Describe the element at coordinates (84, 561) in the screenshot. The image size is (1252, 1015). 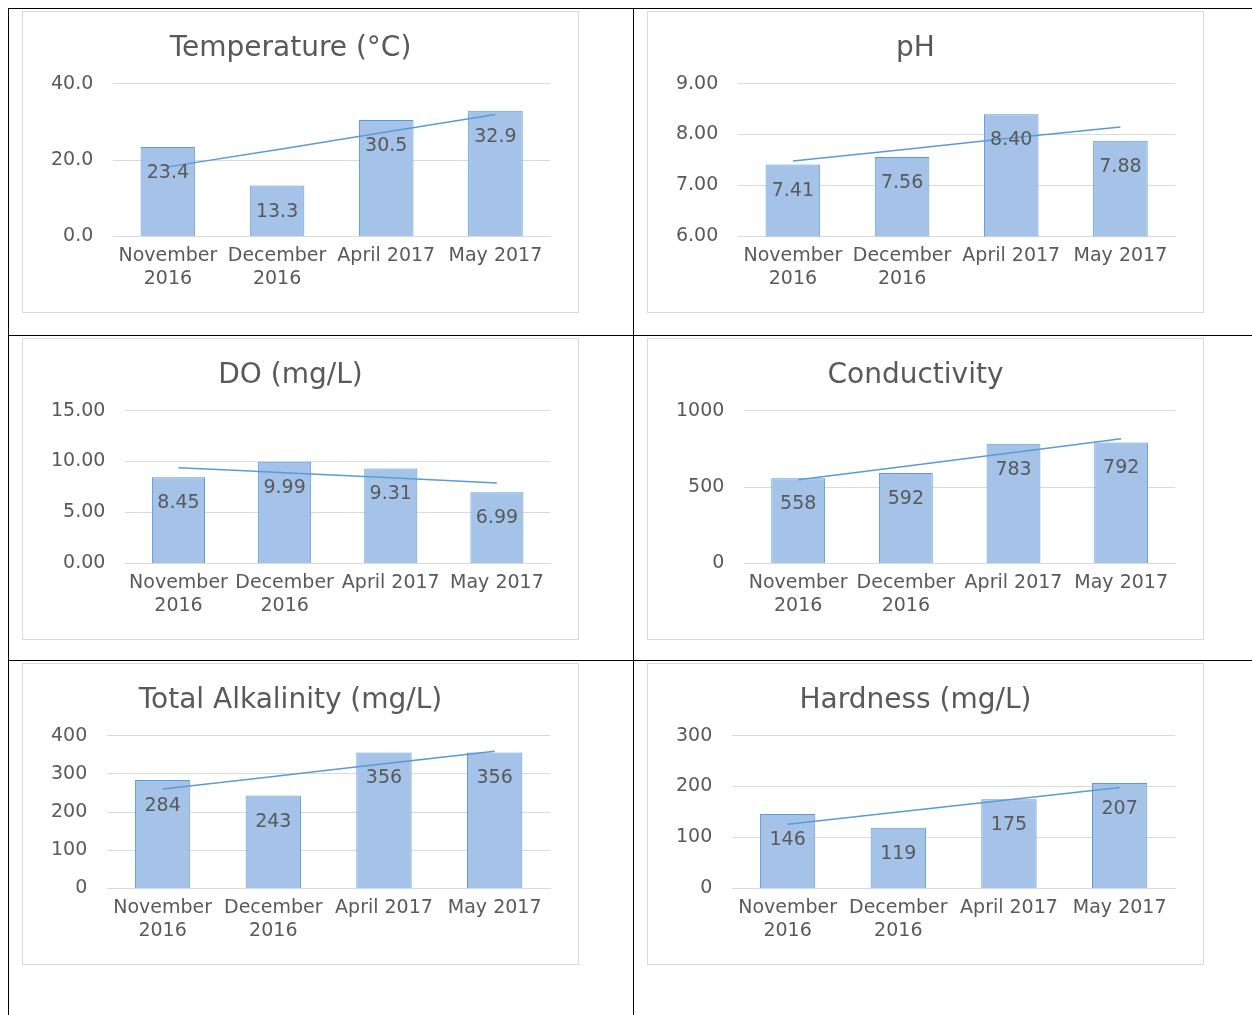
I see `y-tick-label: 0.00` at that location.